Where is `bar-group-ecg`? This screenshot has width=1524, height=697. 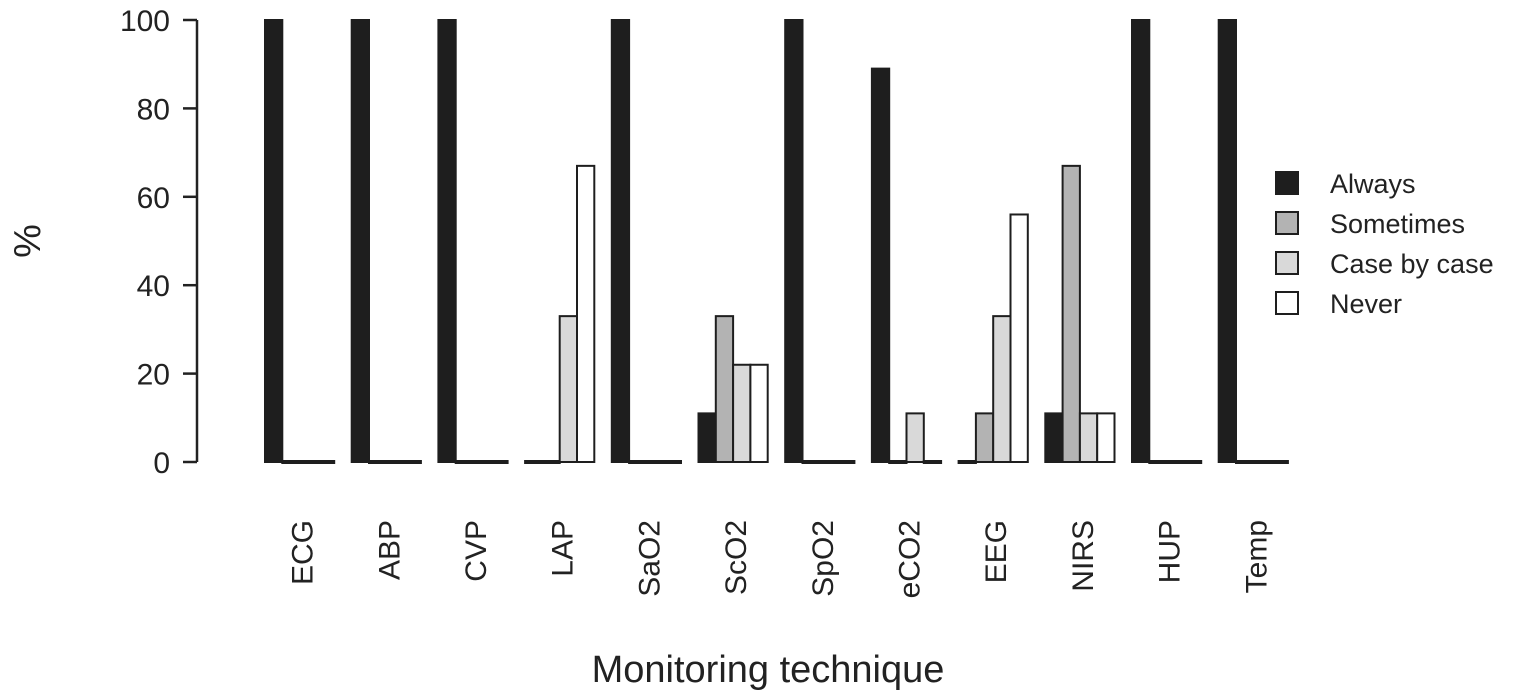
bar-group-ecg is located at coordinates (300, 241).